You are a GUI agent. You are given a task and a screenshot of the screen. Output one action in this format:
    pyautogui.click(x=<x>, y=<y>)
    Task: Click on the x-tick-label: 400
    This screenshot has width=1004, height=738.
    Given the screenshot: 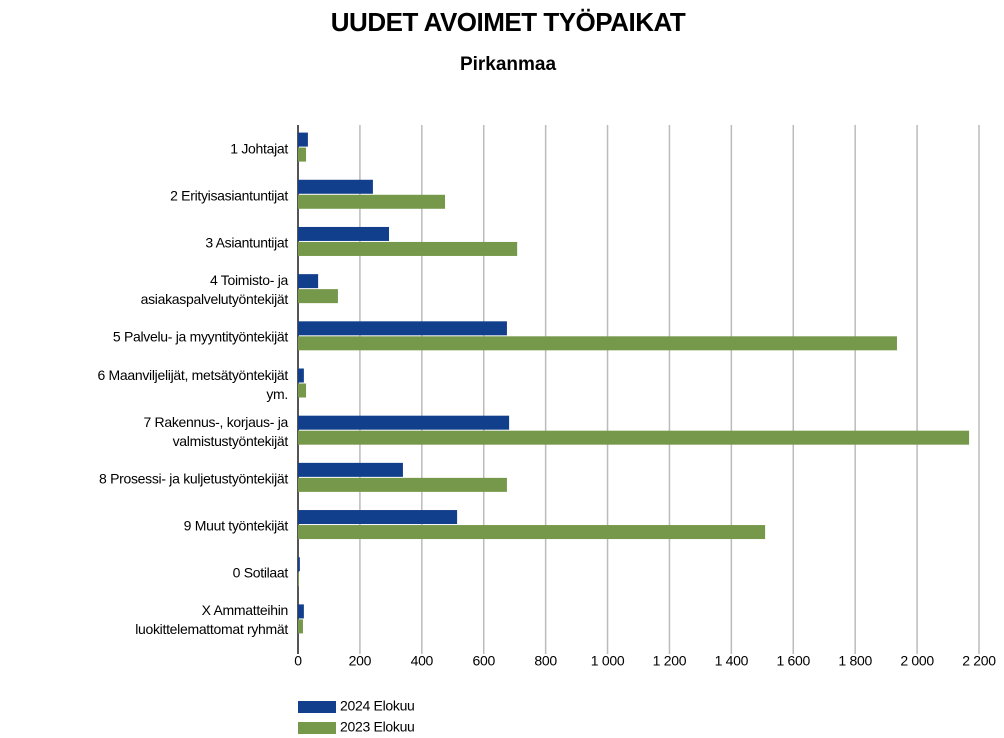 What is the action you would take?
    pyautogui.click(x=422, y=661)
    